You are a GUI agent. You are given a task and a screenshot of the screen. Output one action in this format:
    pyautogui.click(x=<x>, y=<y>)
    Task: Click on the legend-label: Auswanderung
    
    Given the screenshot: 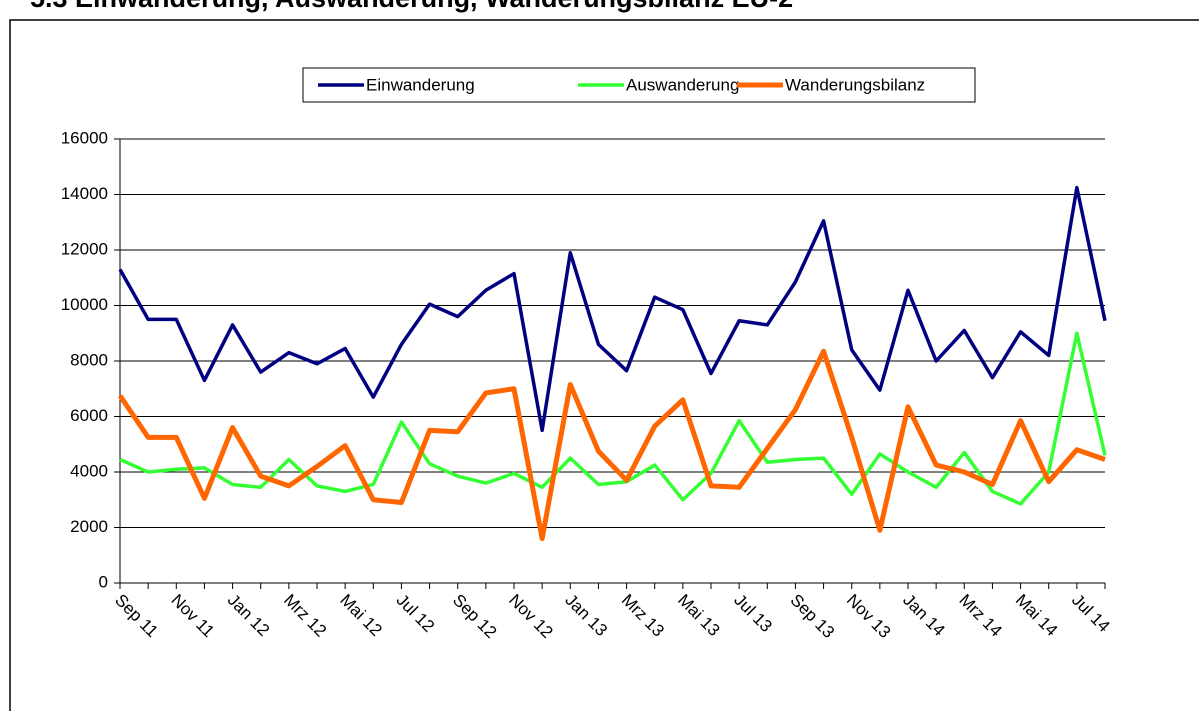 What is the action you would take?
    pyautogui.click(x=682, y=84)
    